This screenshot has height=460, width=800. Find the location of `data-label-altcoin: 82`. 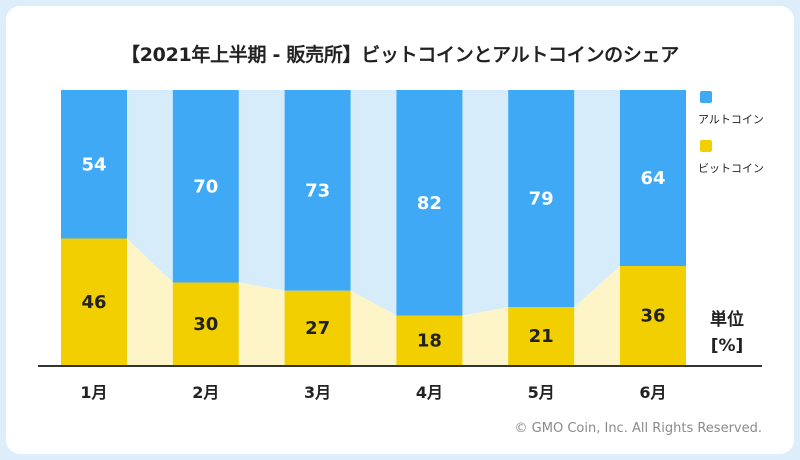

data-label-altcoin: 82 is located at coordinates (429, 203).